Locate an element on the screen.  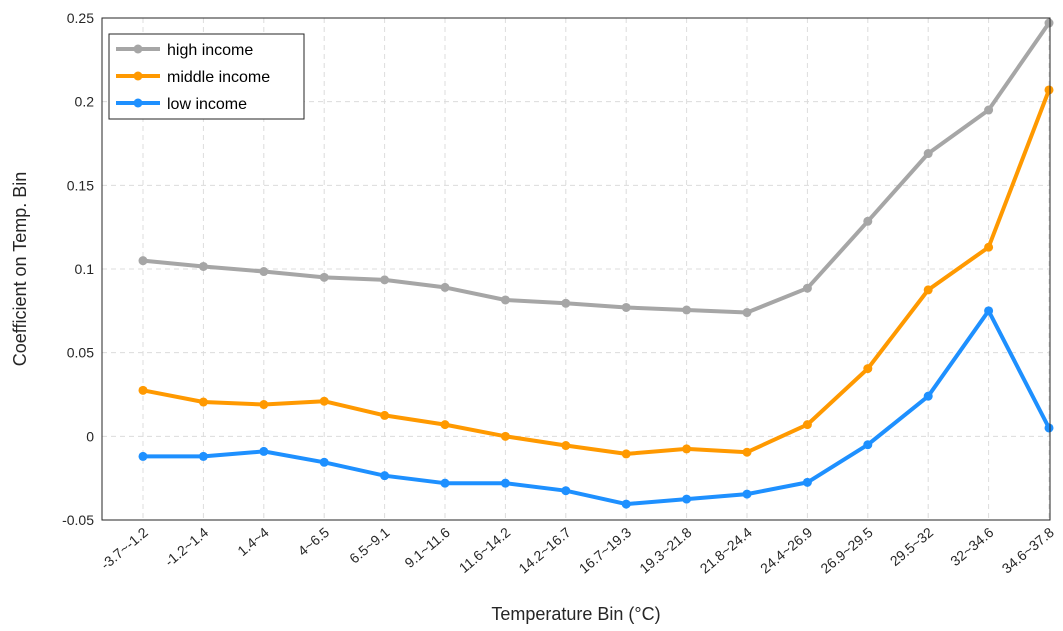
legend-label: low income is located at coordinates (207, 104).